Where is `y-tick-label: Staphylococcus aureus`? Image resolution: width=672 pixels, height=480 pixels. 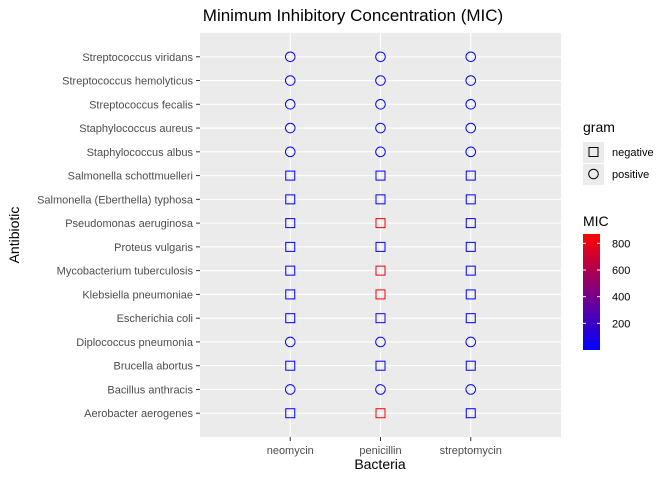
y-tick-label: Staphylococcus aureus is located at coordinates (136, 129).